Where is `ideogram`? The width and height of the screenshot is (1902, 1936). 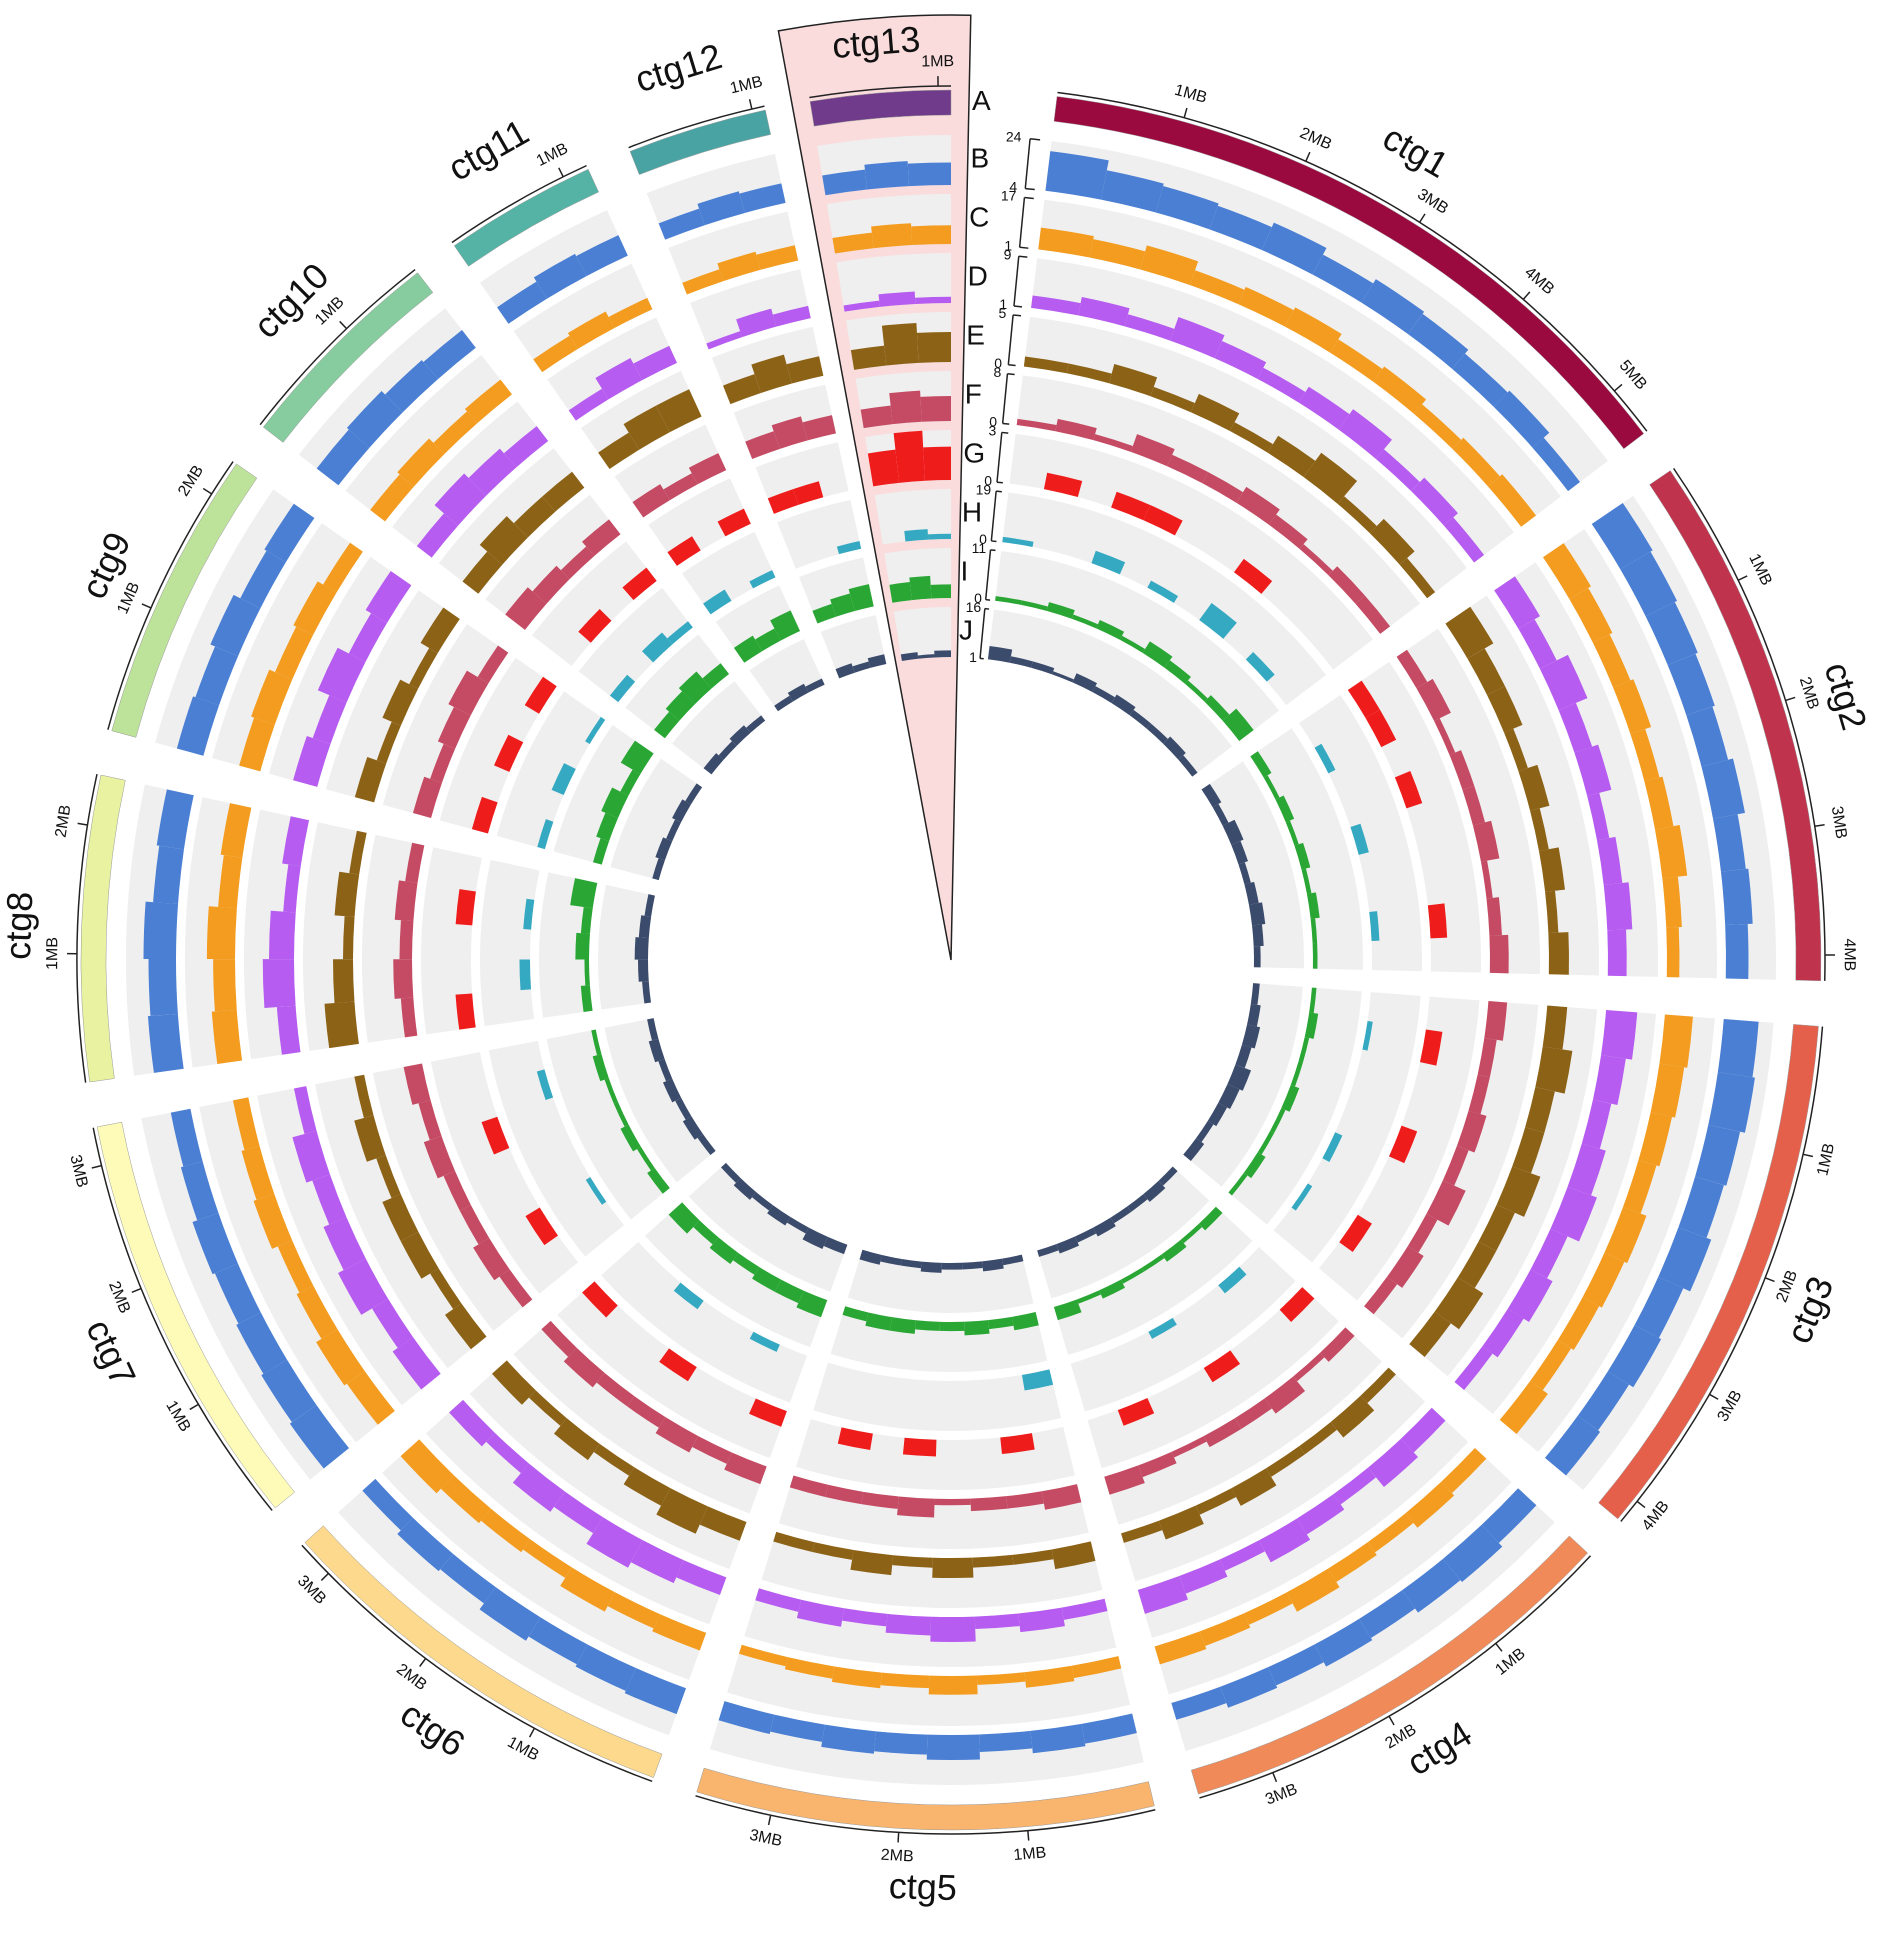
ideogram is located at coordinates (1708, 1272).